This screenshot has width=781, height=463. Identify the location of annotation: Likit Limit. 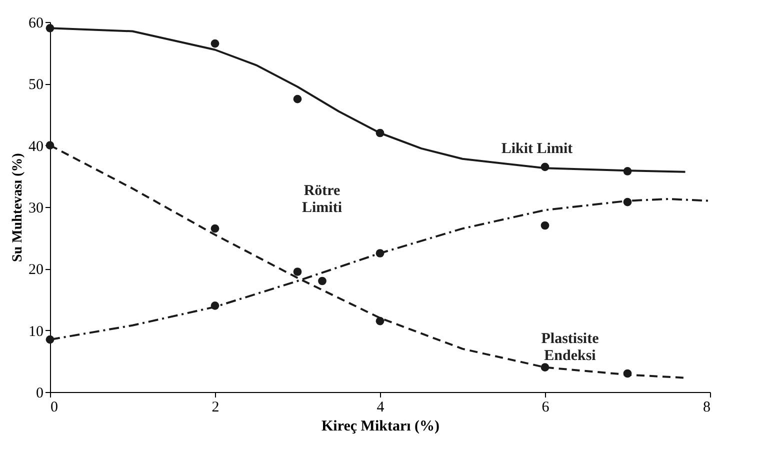
(537, 149).